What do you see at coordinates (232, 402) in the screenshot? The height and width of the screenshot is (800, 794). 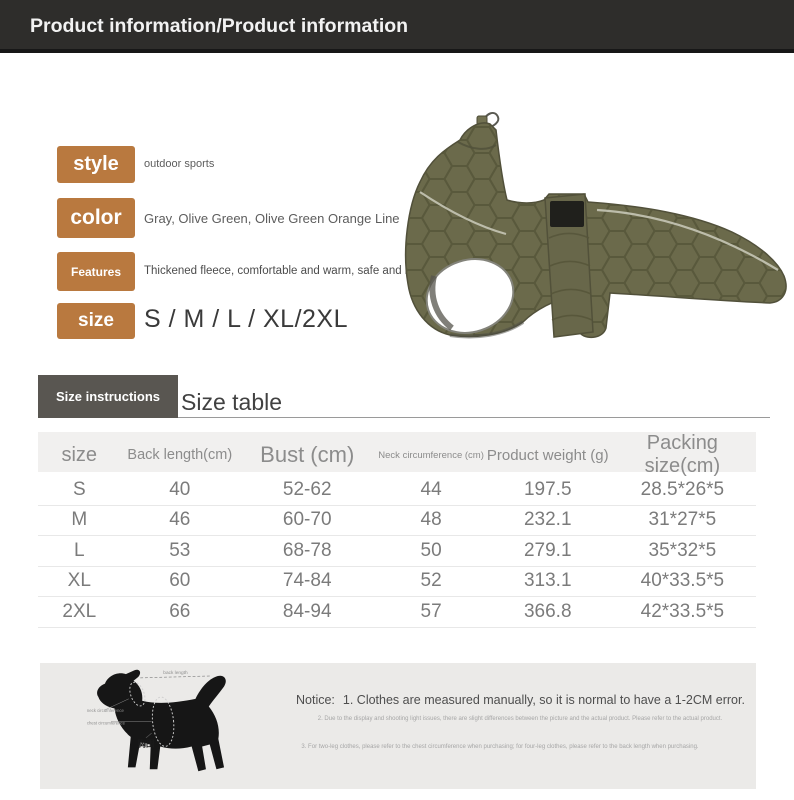 I see `size-table-heading: Size table` at bounding box center [232, 402].